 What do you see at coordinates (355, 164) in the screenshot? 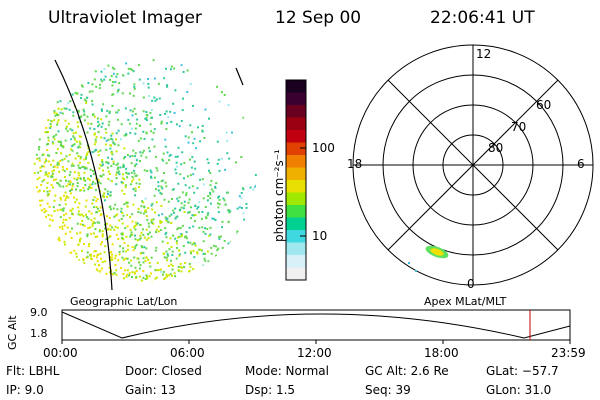
I see `polar-label-left: 18` at bounding box center [355, 164].